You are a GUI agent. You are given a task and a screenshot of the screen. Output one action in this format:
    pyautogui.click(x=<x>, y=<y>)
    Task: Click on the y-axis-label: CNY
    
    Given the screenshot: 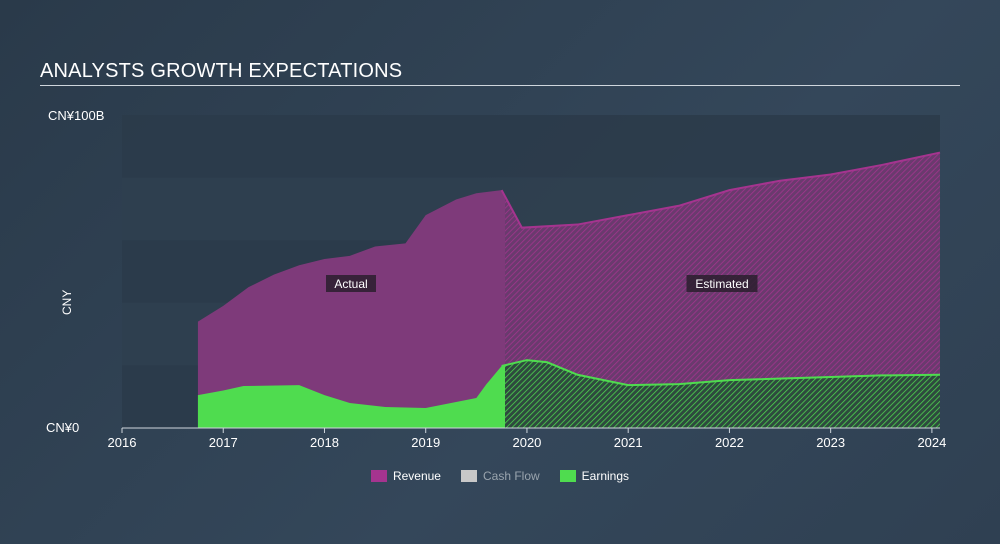 What is the action you would take?
    pyautogui.click(x=67, y=302)
    